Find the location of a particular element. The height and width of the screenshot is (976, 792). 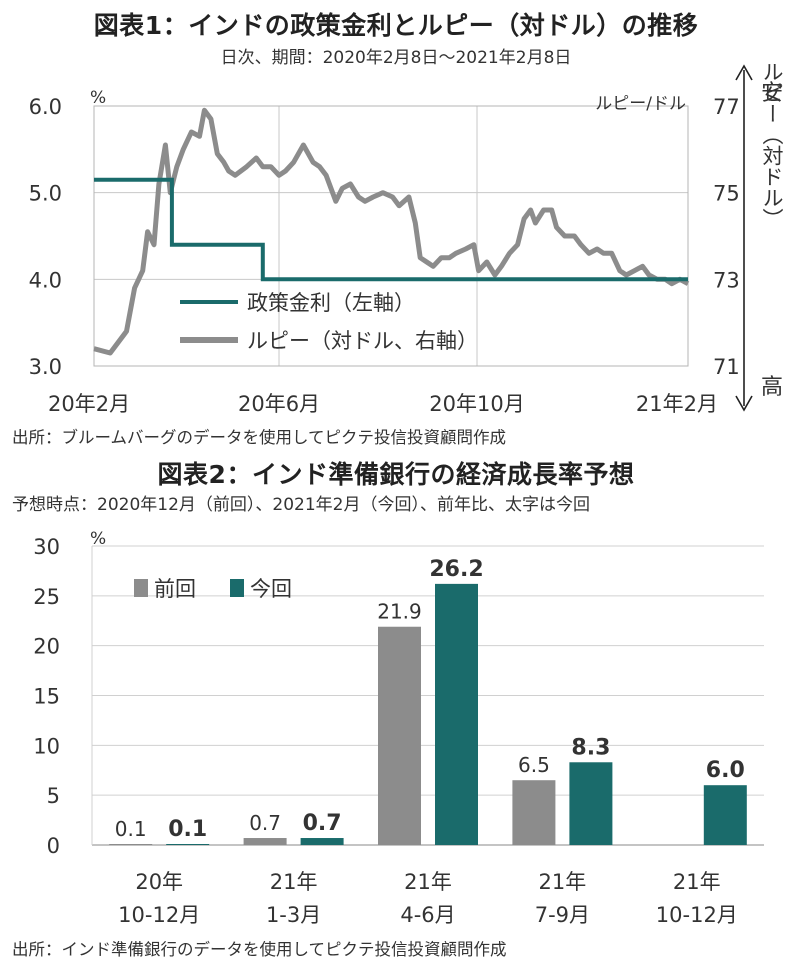

chart2-data-label-current: 6.0 is located at coordinates (725, 770).